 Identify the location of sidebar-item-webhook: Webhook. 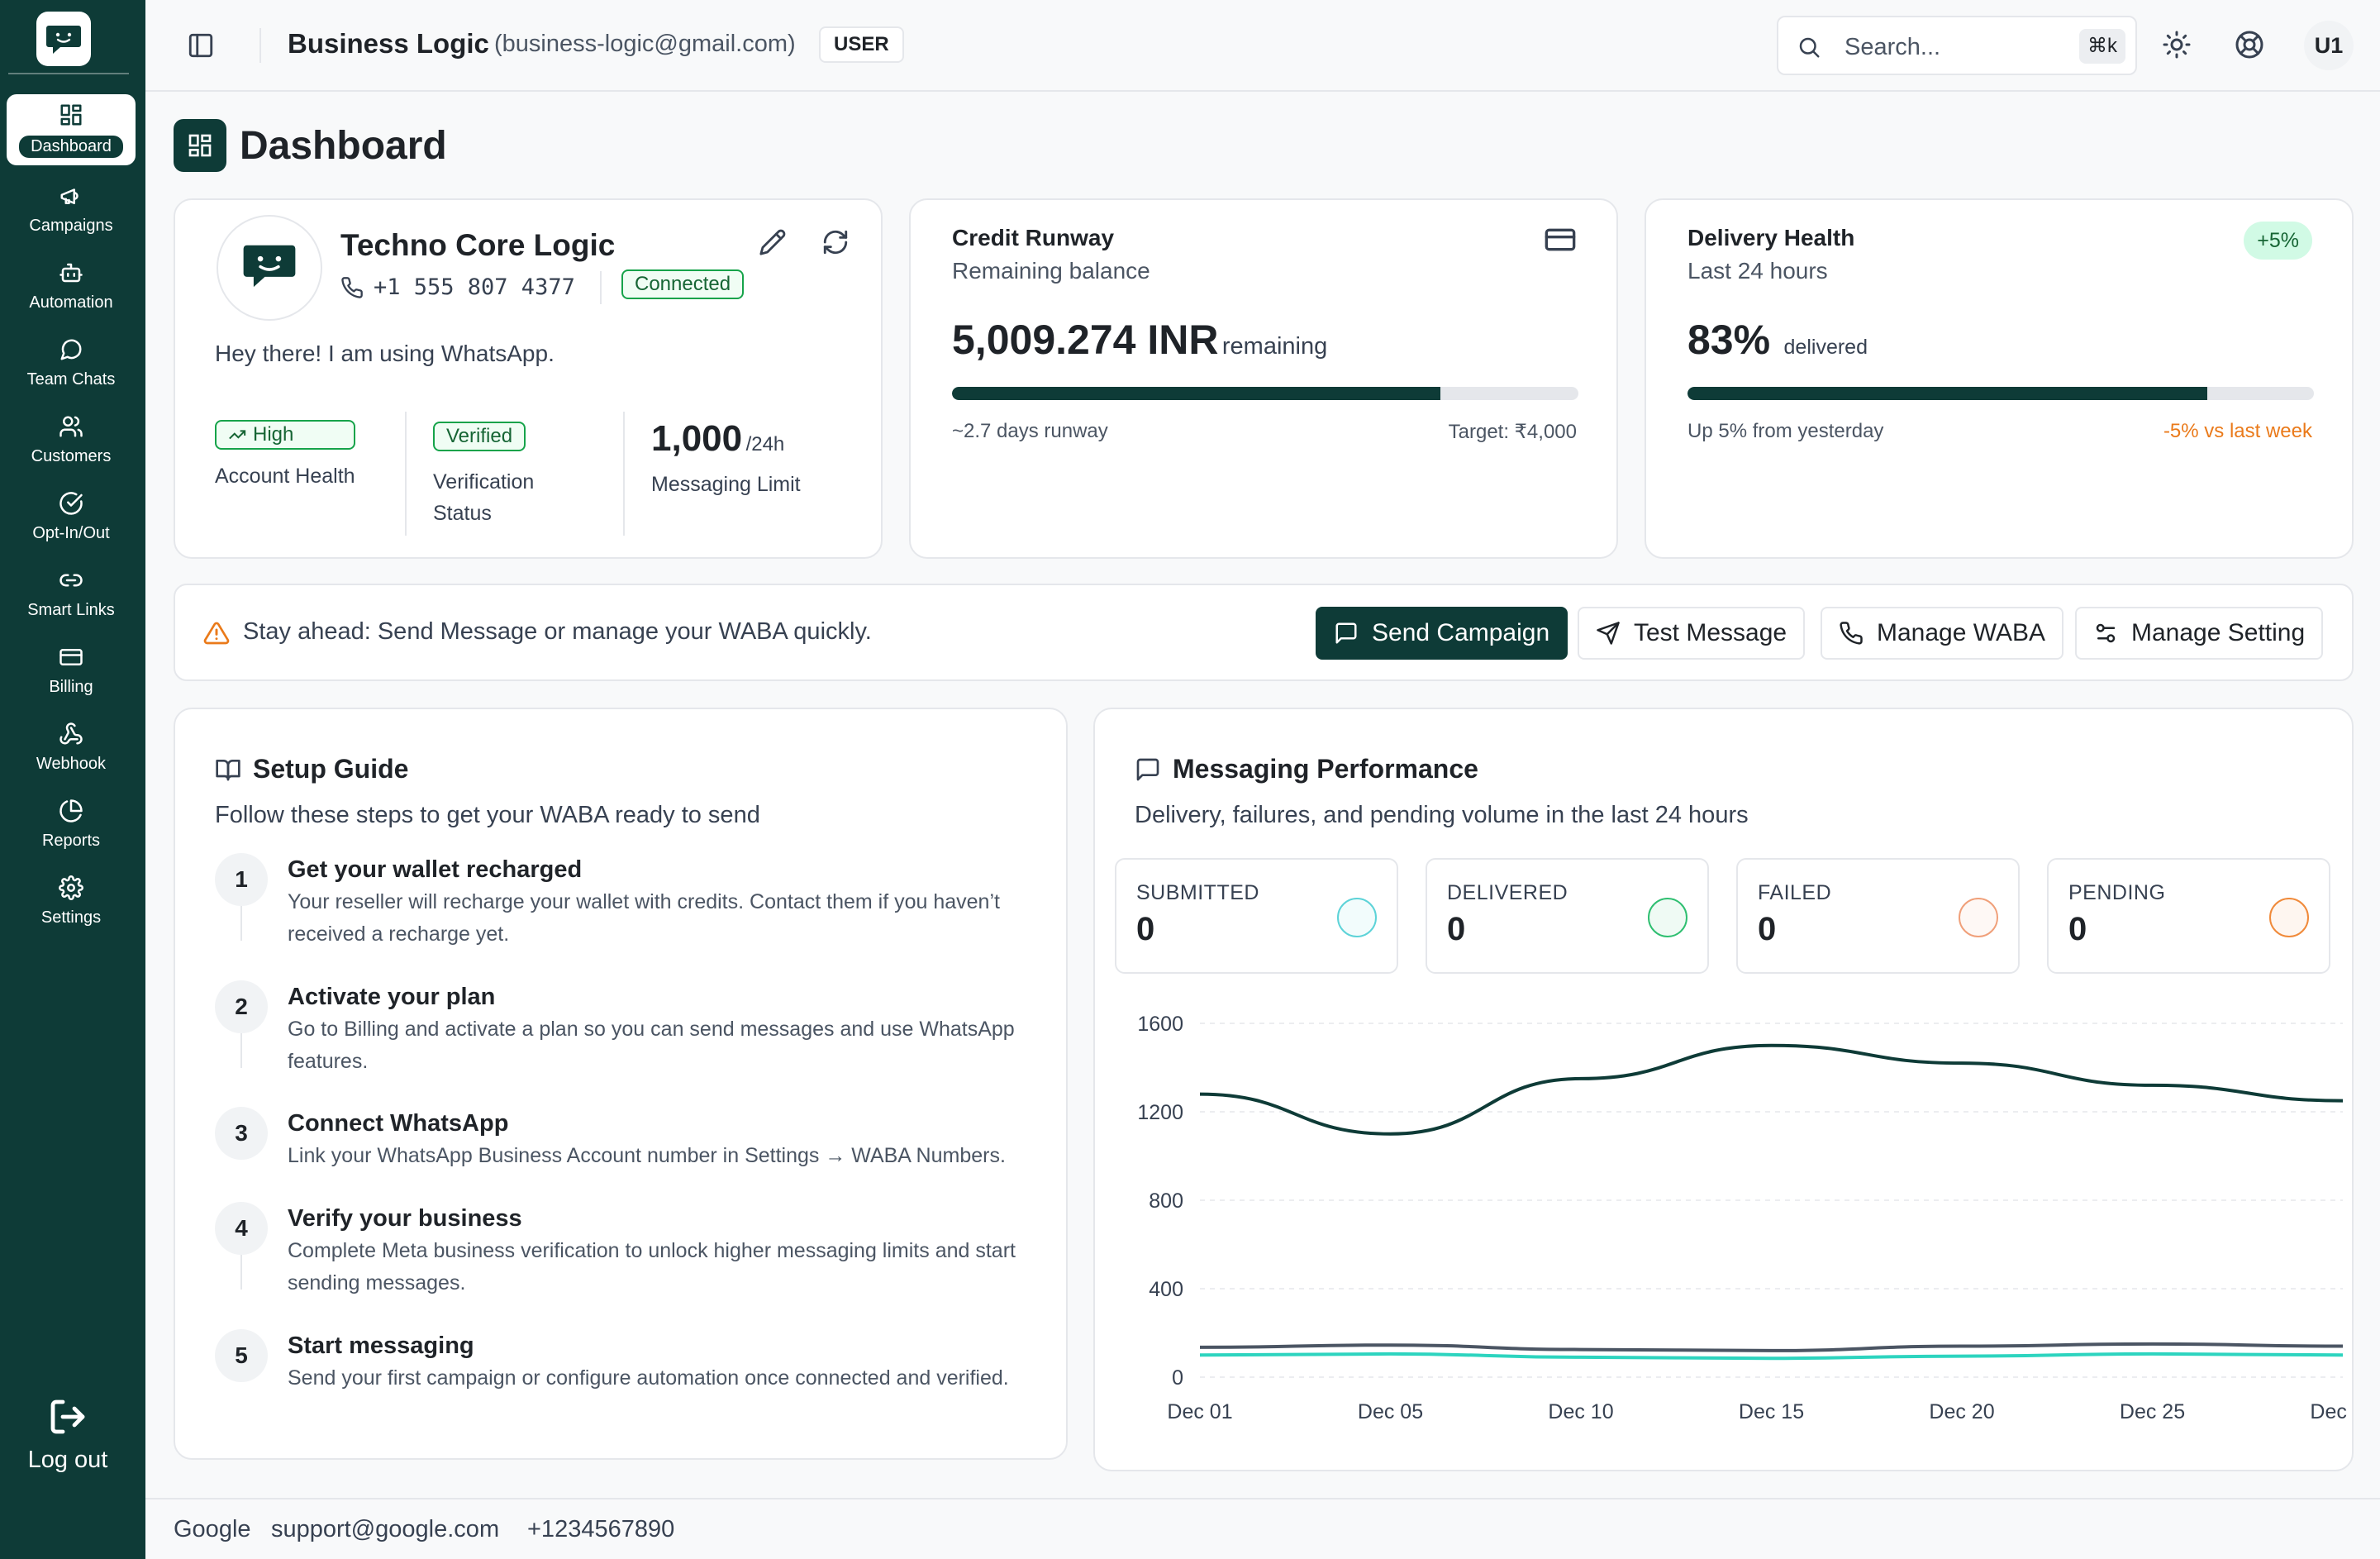
(71, 747).